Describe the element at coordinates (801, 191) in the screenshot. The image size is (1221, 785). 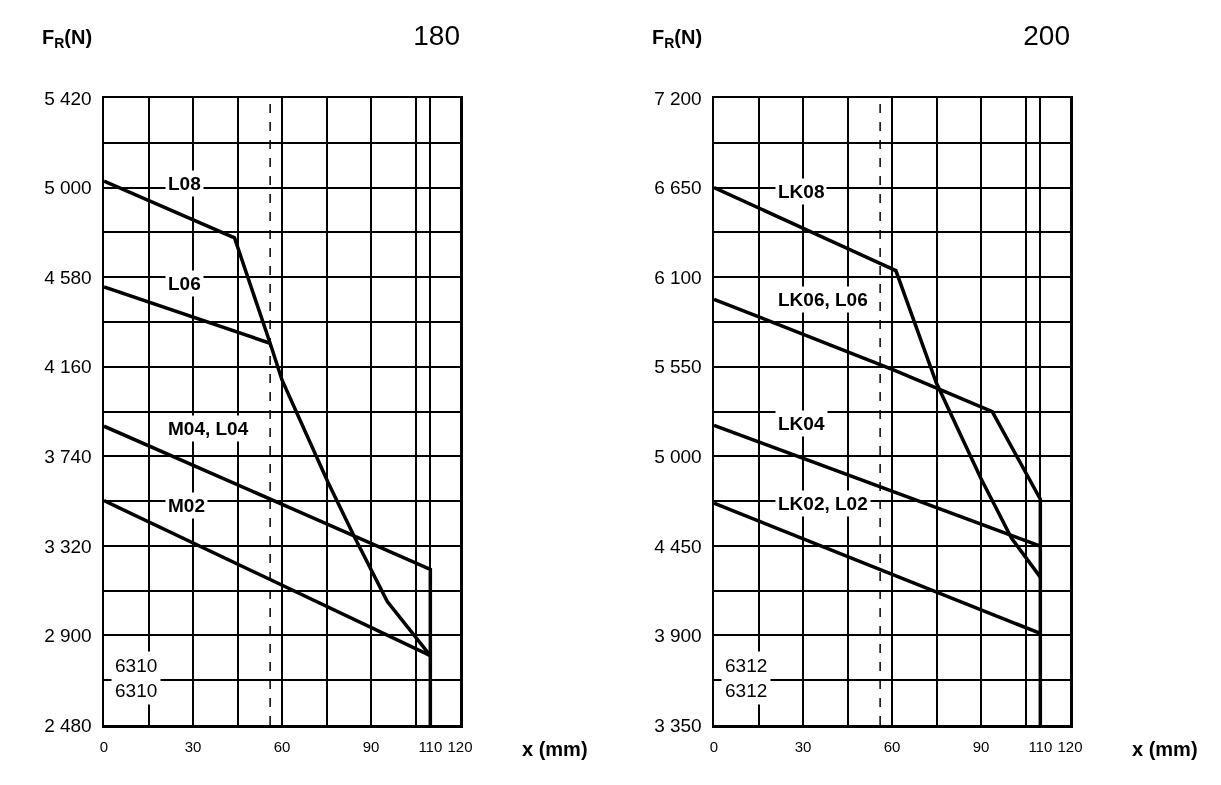
I see `series-label: LK08` at that location.